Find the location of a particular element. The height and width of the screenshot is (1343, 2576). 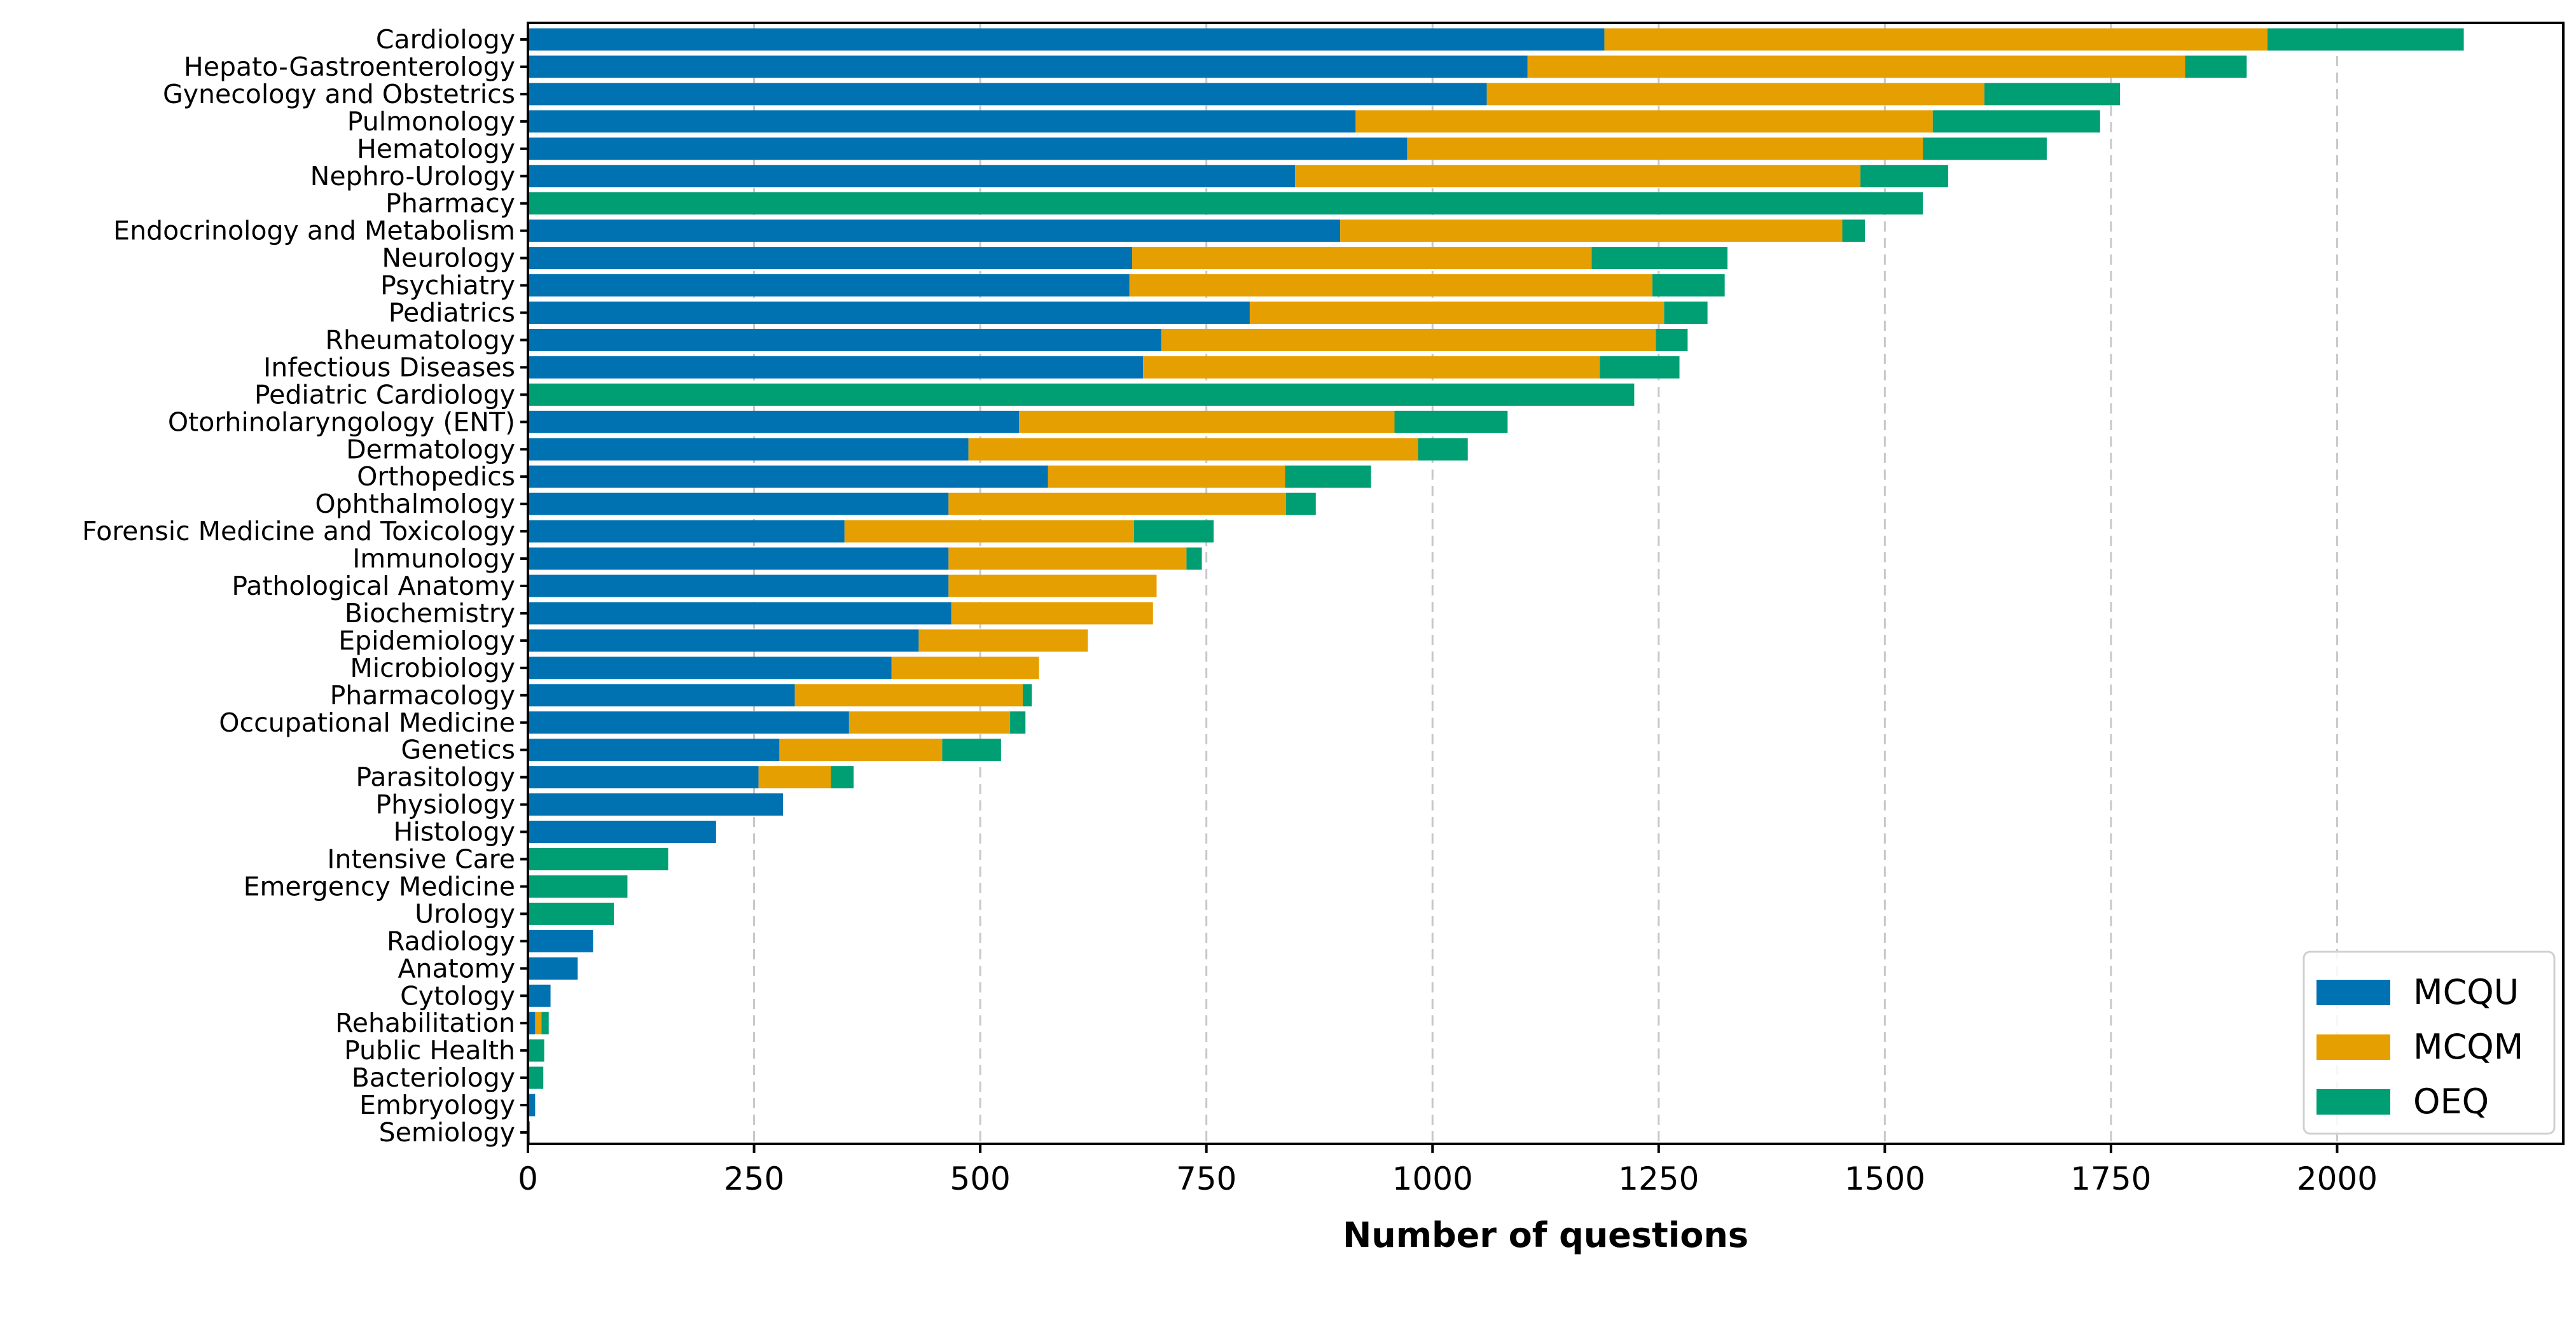

y-tick-label: Pathological Anatomy is located at coordinates (373, 586).